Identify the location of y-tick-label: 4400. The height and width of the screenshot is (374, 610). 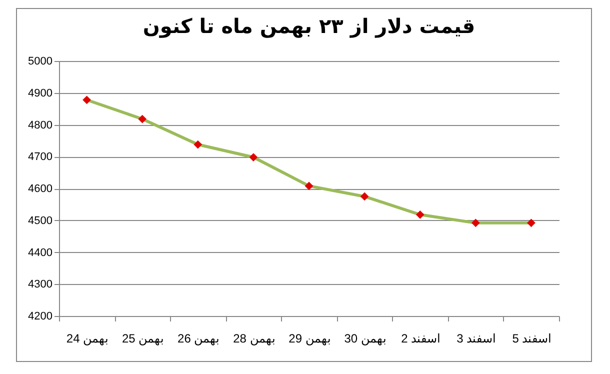
(40, 252).